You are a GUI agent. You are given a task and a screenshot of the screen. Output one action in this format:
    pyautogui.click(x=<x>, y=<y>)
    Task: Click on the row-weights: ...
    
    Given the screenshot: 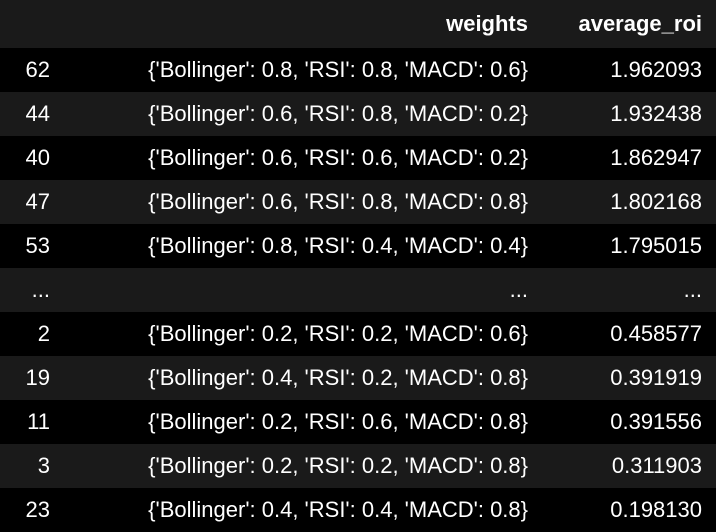 What is the action you would take?
    pyautogui.click(x=518, y=289)
    